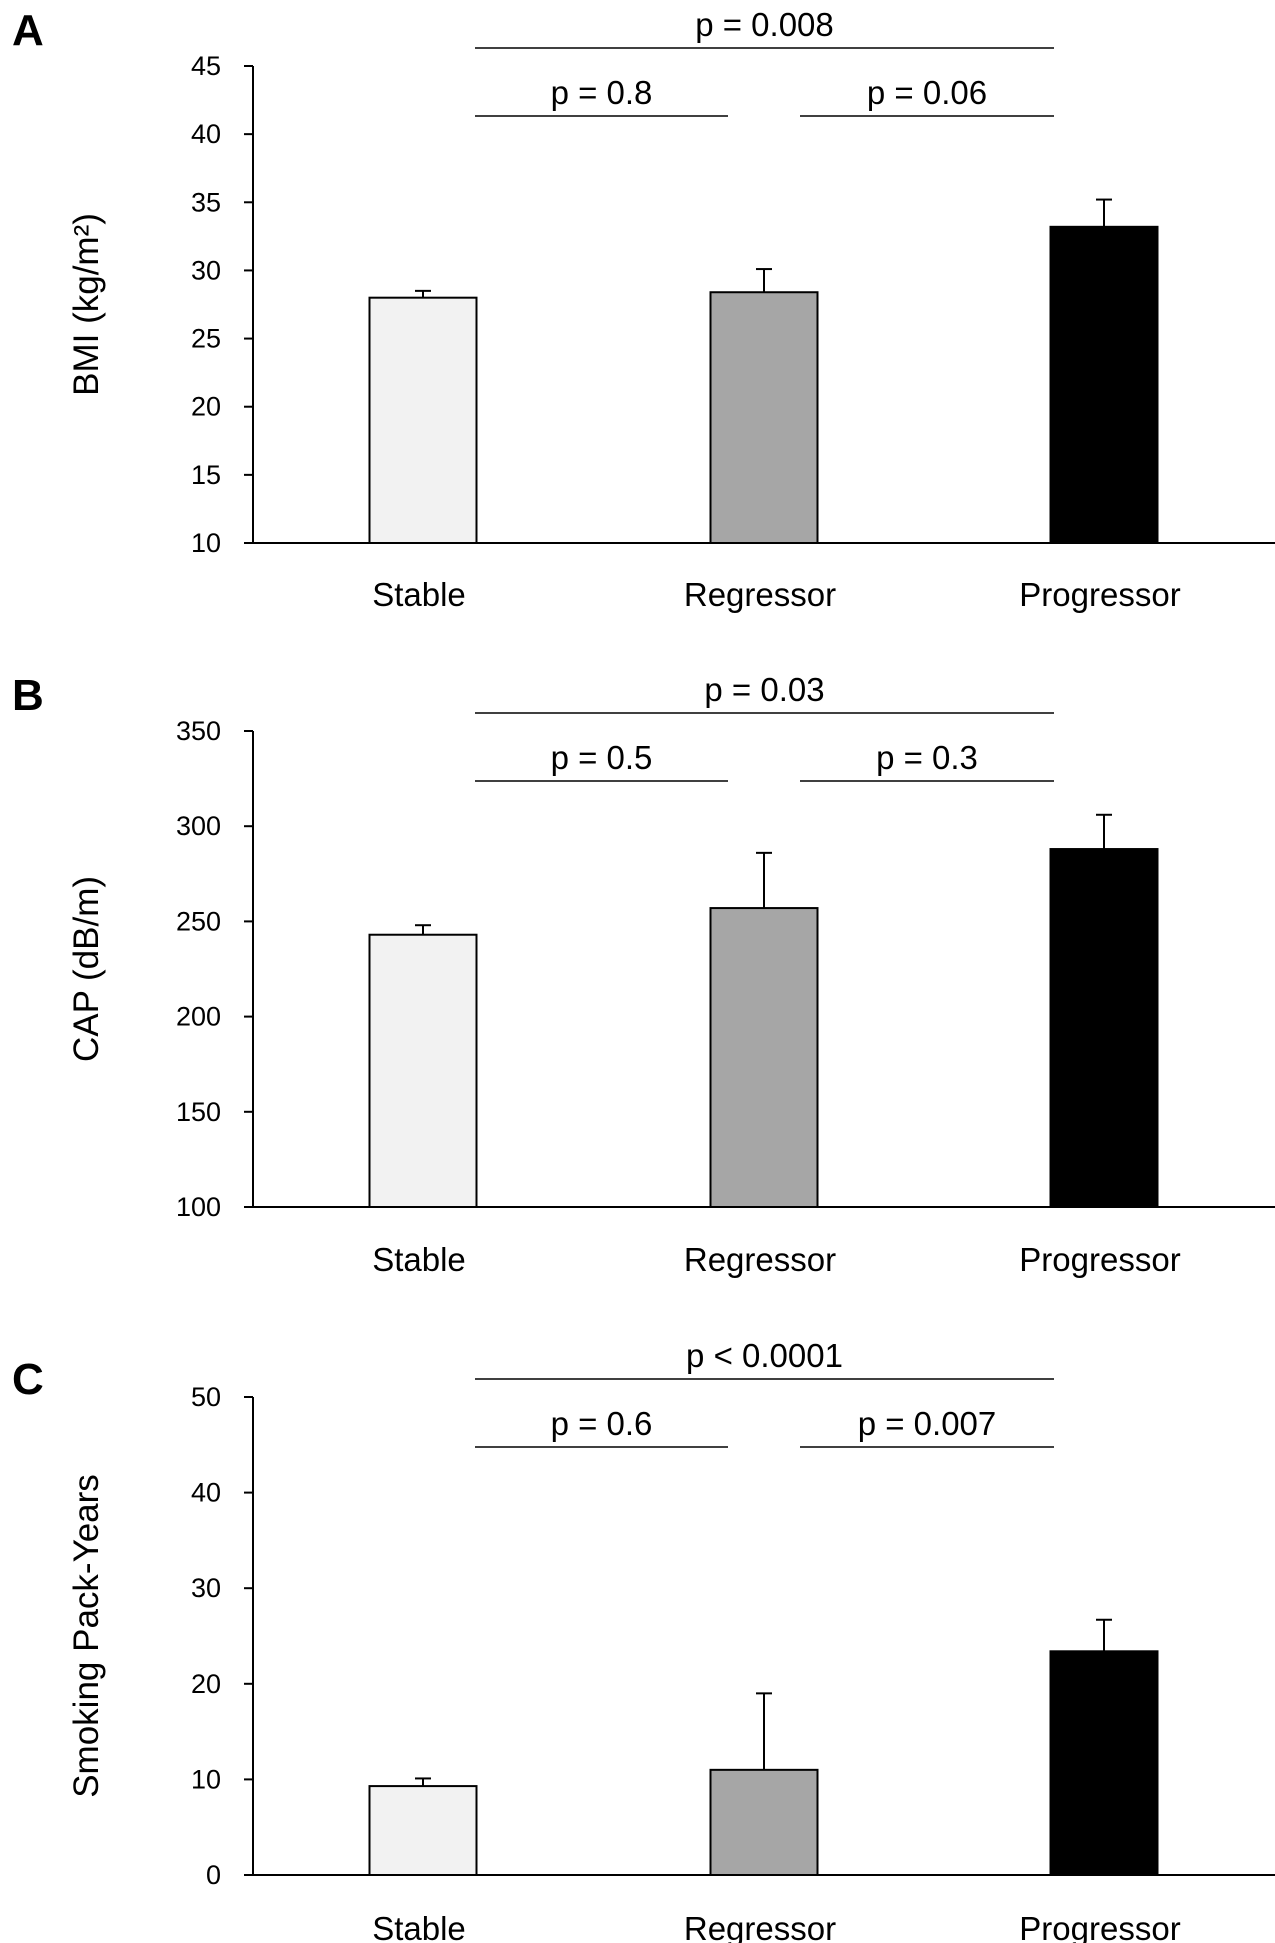 This screenshot has width=1275, height=1943. What do you see at coordinates (28, 1379) in the screenshot?
I see `panel-label: C` at bounding box center [28, 1379].